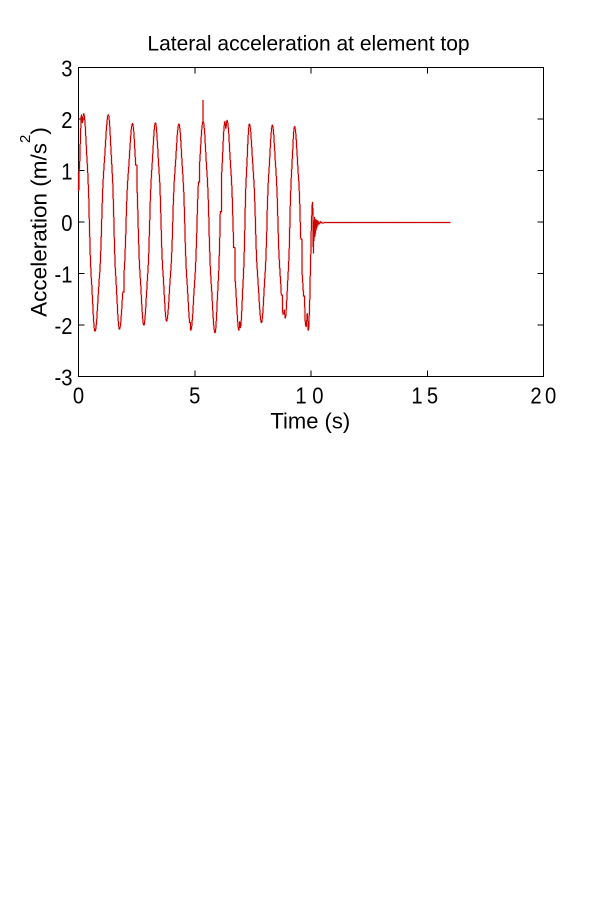  What do you see at coordinates (64, 377) in the screenshot?
I see `svg-text: -3` at bounding box center [64, 377].